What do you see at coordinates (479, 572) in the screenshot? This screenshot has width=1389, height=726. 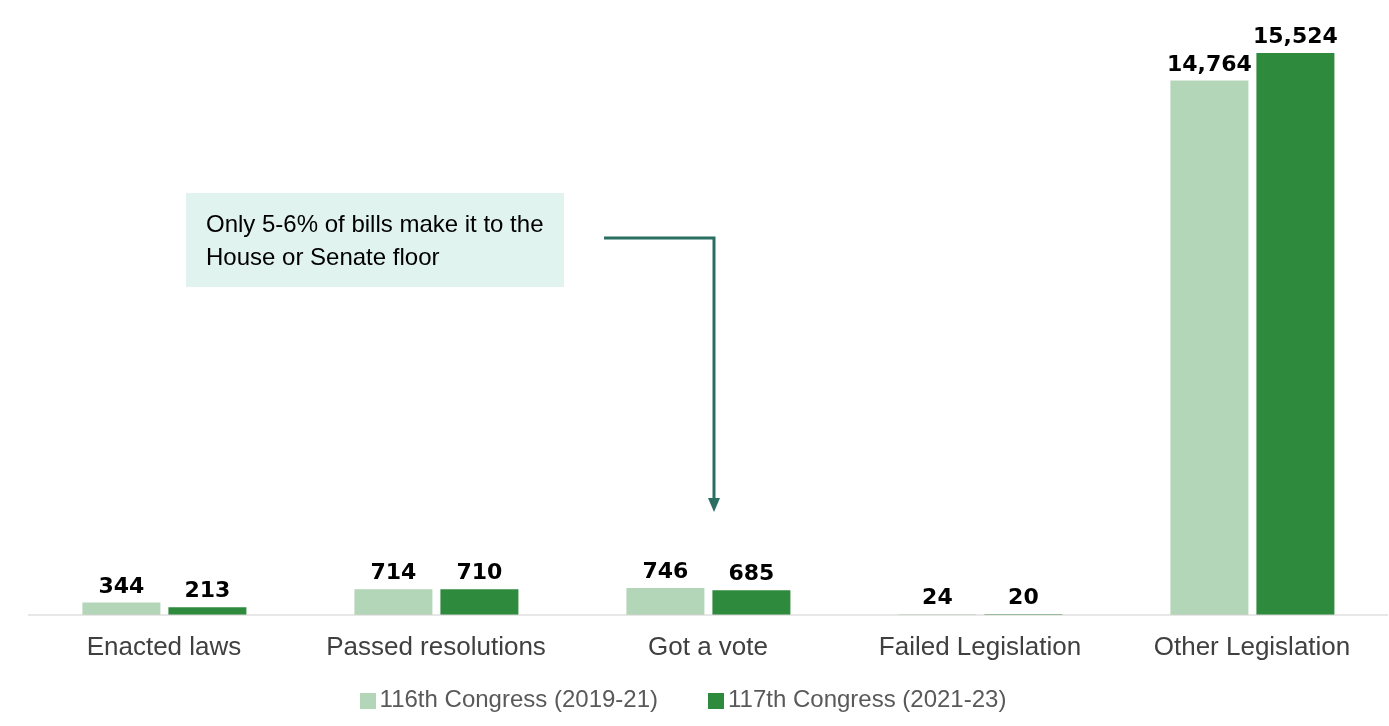 I see `data-label: 710` at bounding box center [479, 572].